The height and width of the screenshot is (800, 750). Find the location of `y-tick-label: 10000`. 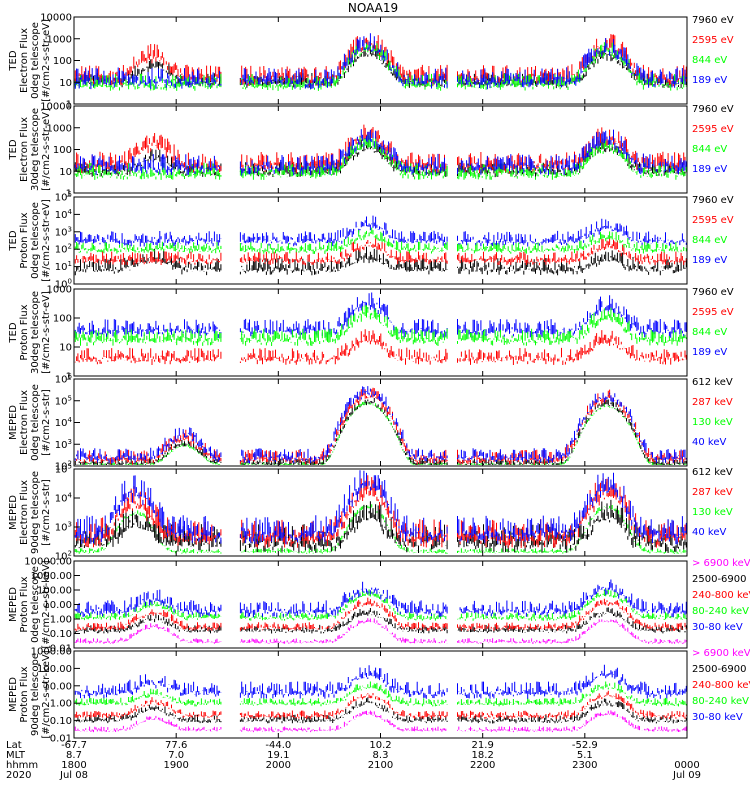

y-tick-label: 10000 is located at coordinates (56, 18).